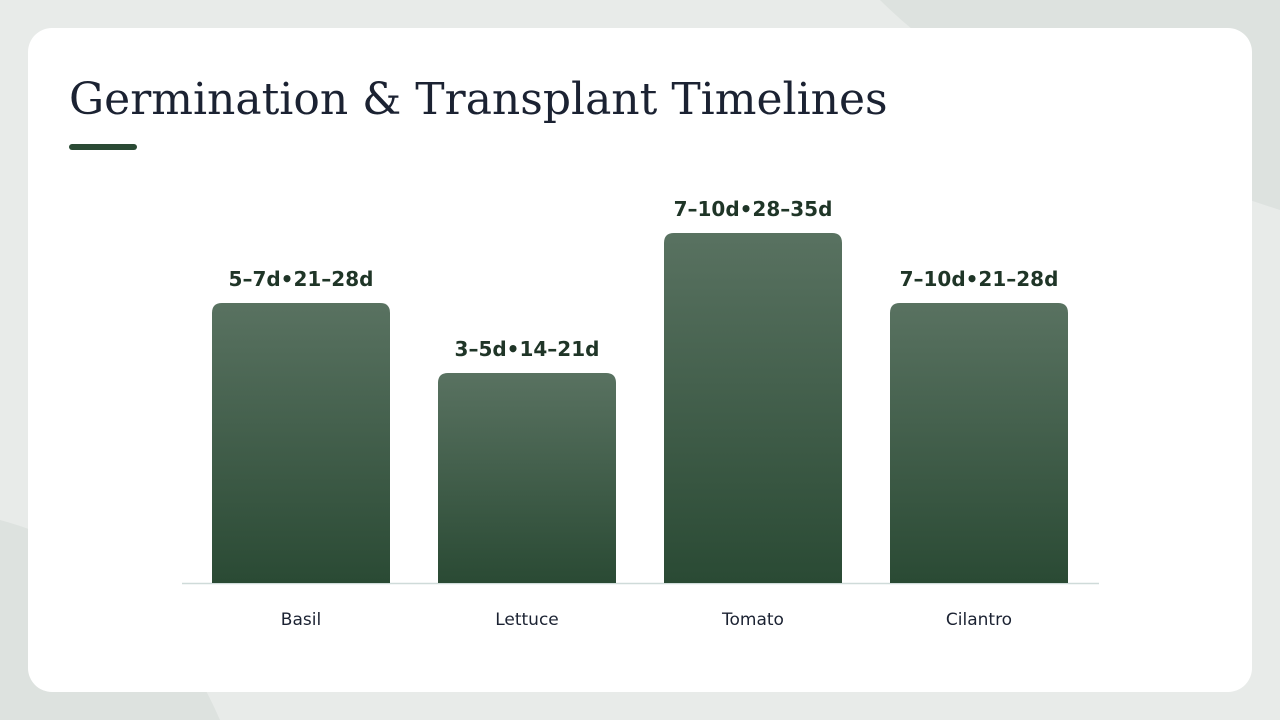 This screenshot has height=720, width=1280. Describe the element at coordinates (527, 349) in the screenshot. I see `value-label: 3–5d•14–21d` at that location.